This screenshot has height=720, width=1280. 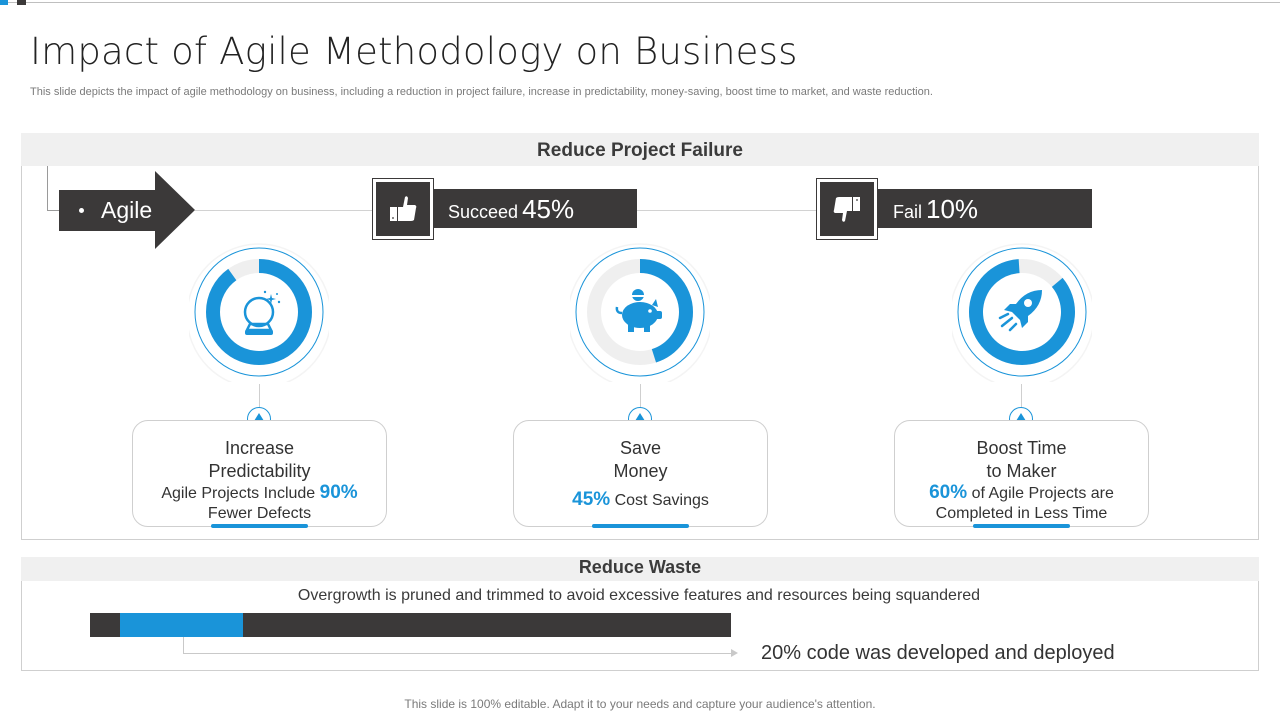 What do you see at coordinates (640, 313) in the screenshot?
I see `piggy-bank-icon` at bounding box center [640, 313].